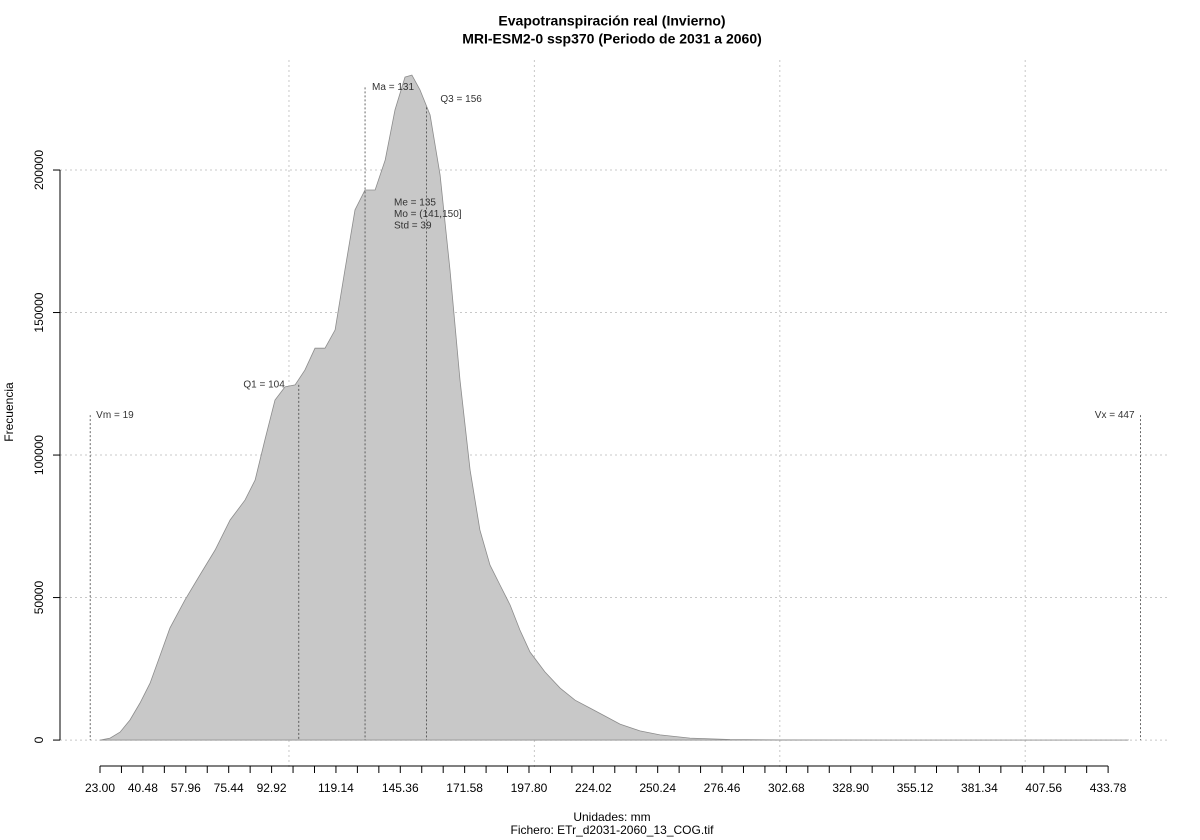 This screenshot has height=840, width=1200. Describe the element at coordinates (1043, 788) in the screenshot. I see `x-tick-label: 407.56` at that location.